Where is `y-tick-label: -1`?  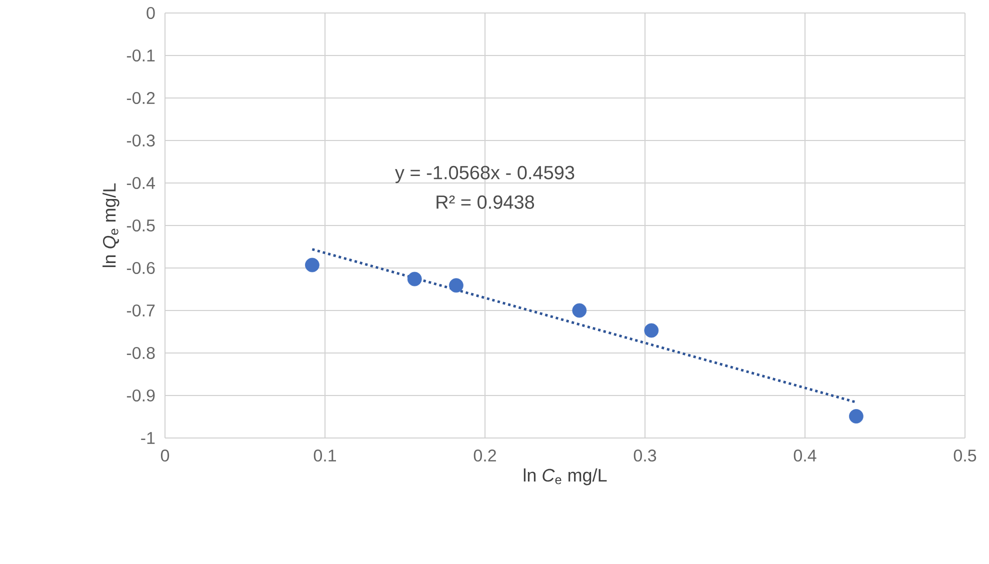 y-tick-label: -1 is located at coordinates (148, 438).